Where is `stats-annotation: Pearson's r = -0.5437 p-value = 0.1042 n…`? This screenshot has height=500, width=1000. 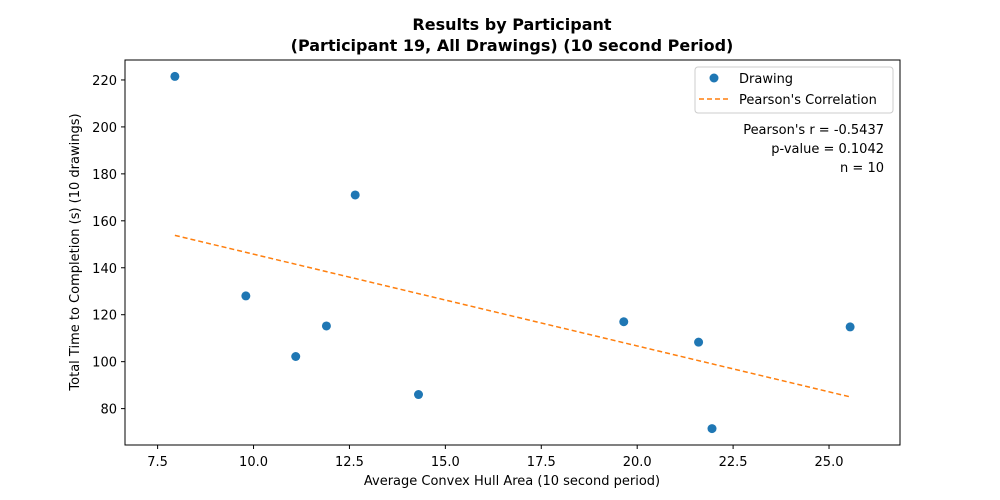
stats-annotation: Pearson's r = -0.5437 p-value = 0.1042 n… is located at coordinates (813, 149).